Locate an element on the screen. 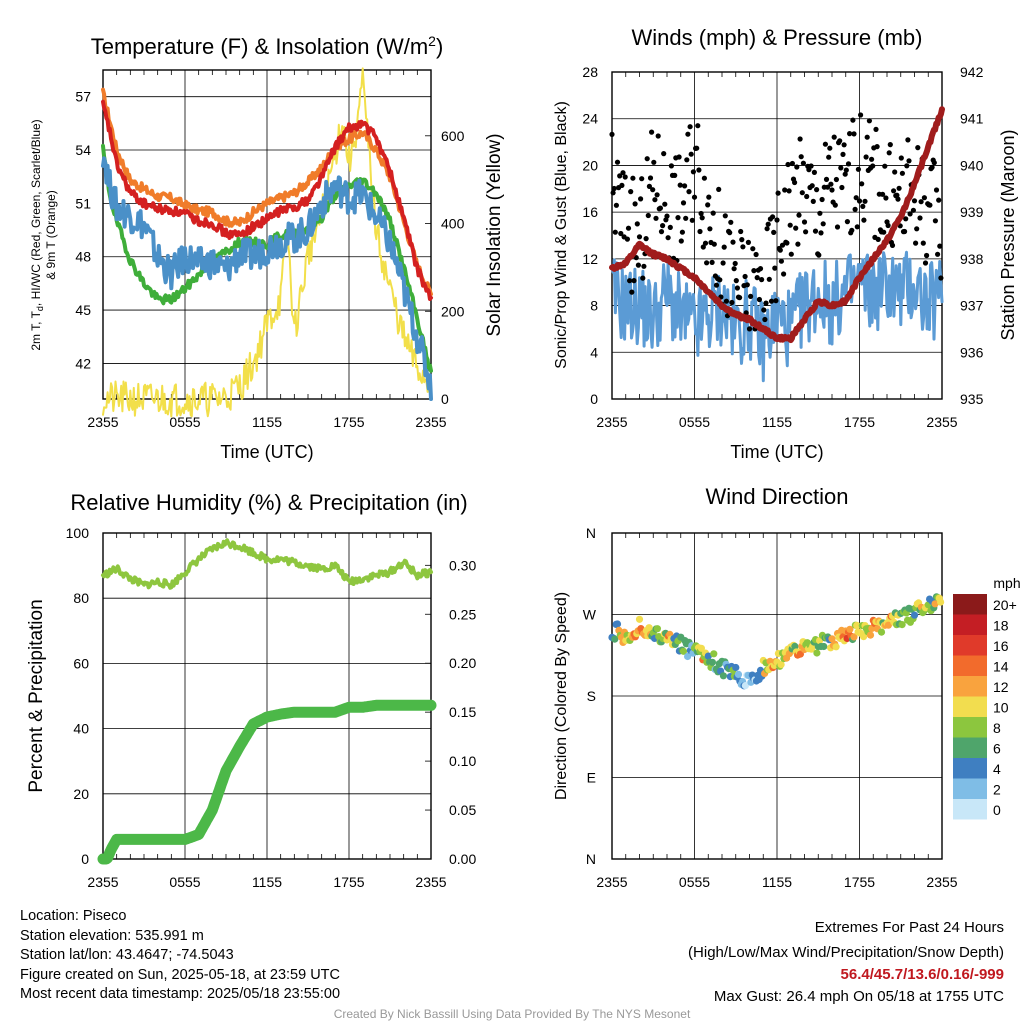 The image size is (1024, 1024). wind-panel-x-tick-label: 2355 is located at coordinates (941, 422).